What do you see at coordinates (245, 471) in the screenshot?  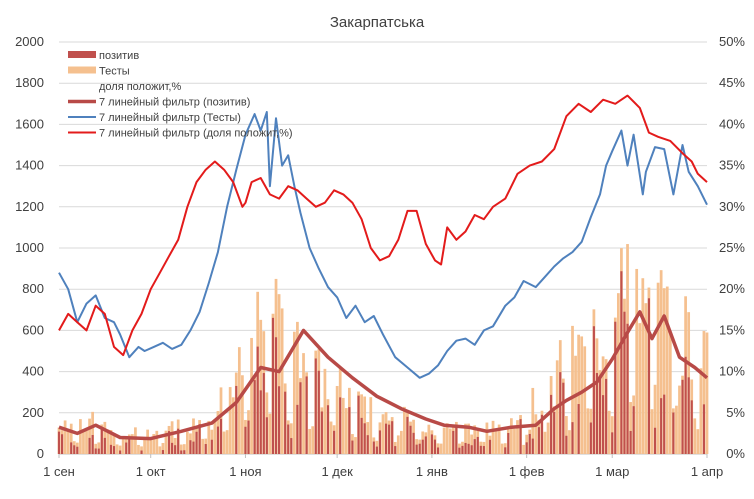 I see `x-tick-label: 1 ноя` at bounding box center [245, 471].